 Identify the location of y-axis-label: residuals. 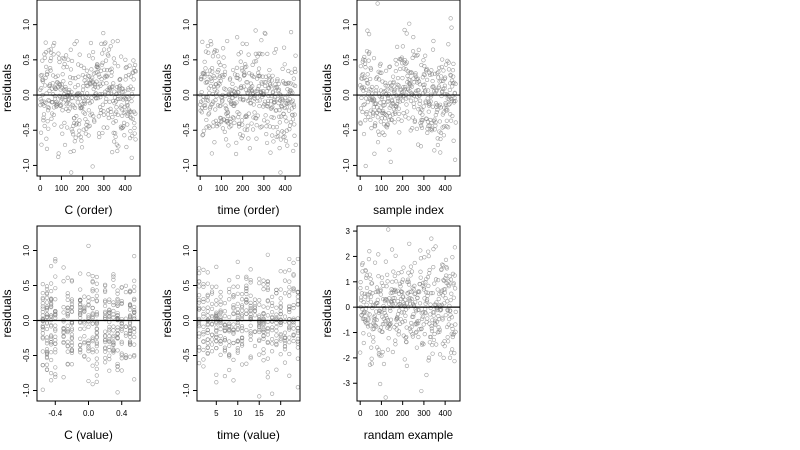
(7, 313).